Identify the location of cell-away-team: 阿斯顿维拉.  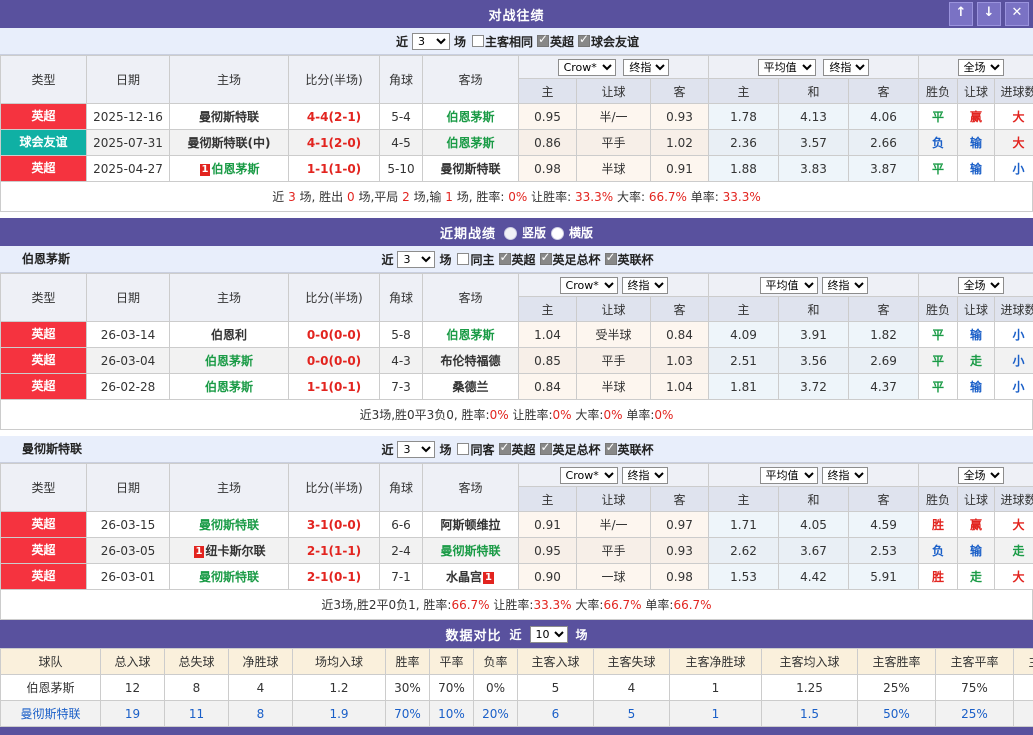
(471, 525).